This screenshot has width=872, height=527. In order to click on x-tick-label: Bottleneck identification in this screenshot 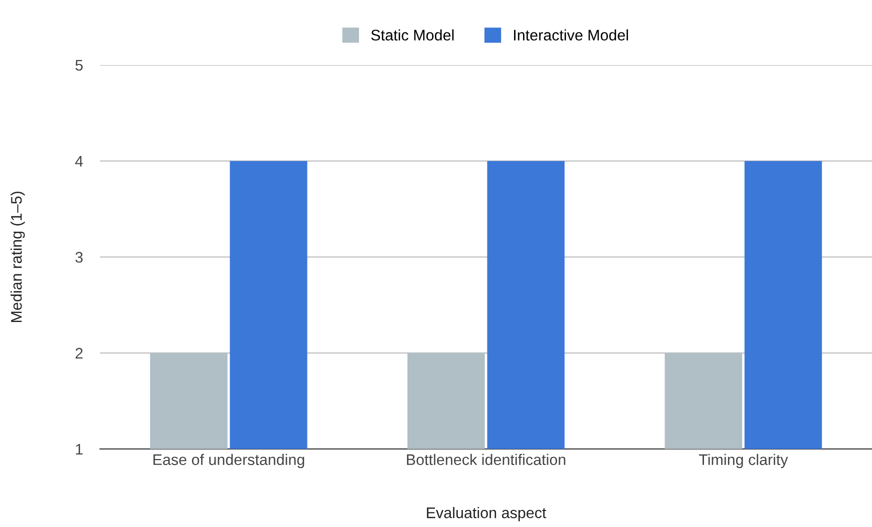, I will do `click(486, 460)`.